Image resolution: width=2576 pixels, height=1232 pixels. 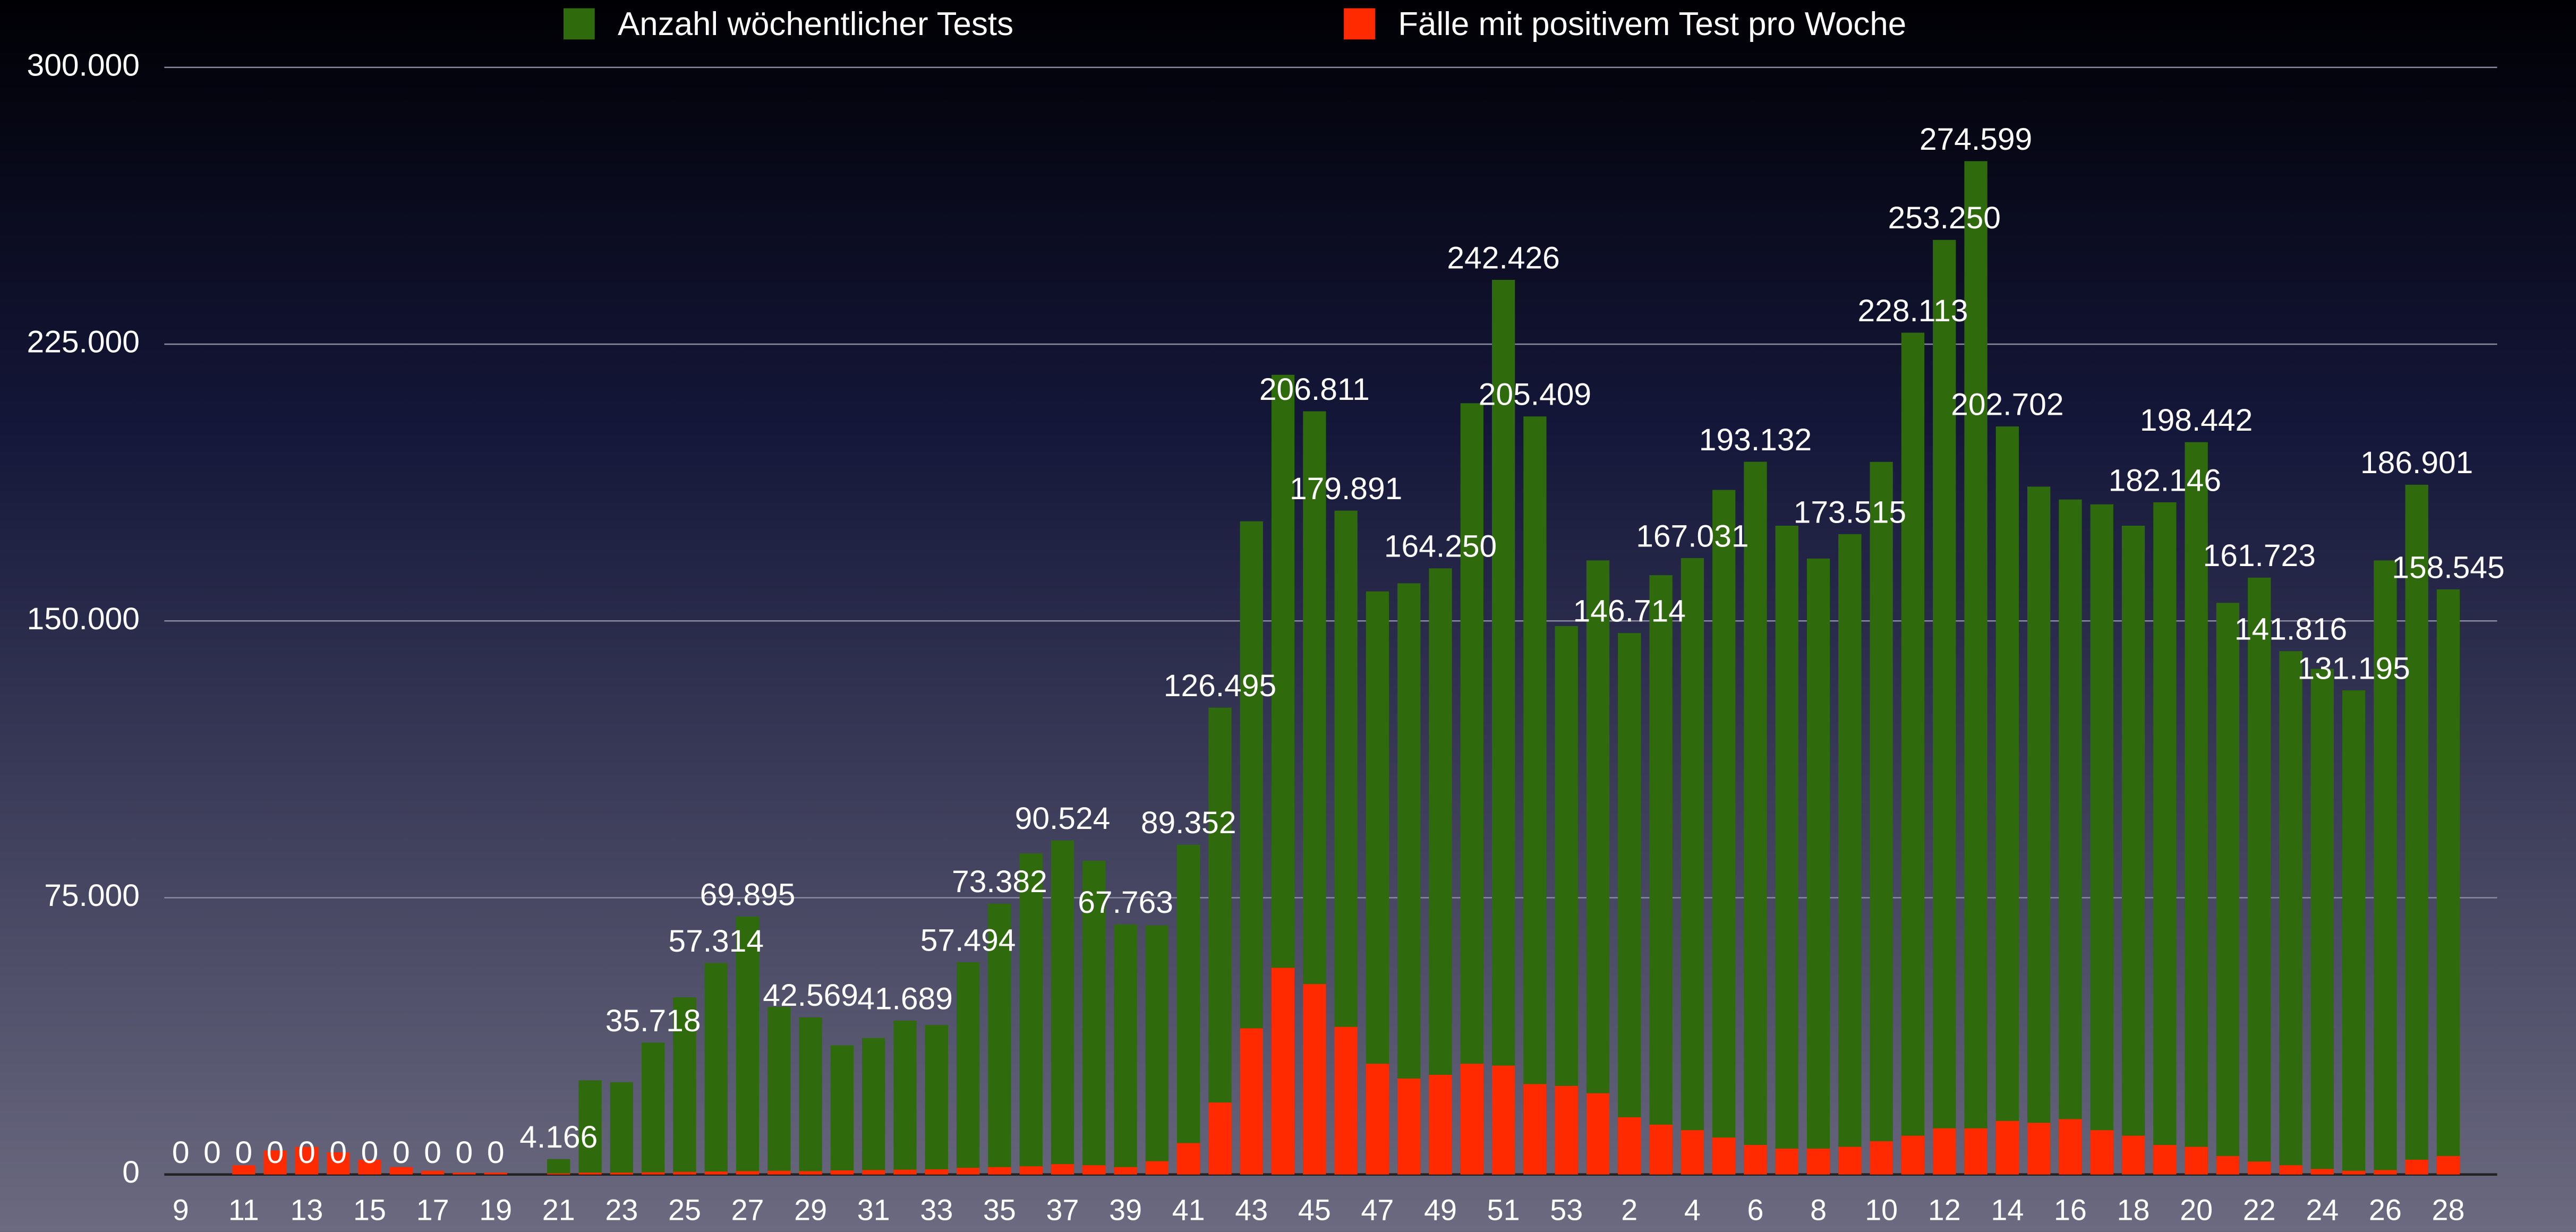 I want to click on x-tick-label: 45, so click(x=1315, y=1210).